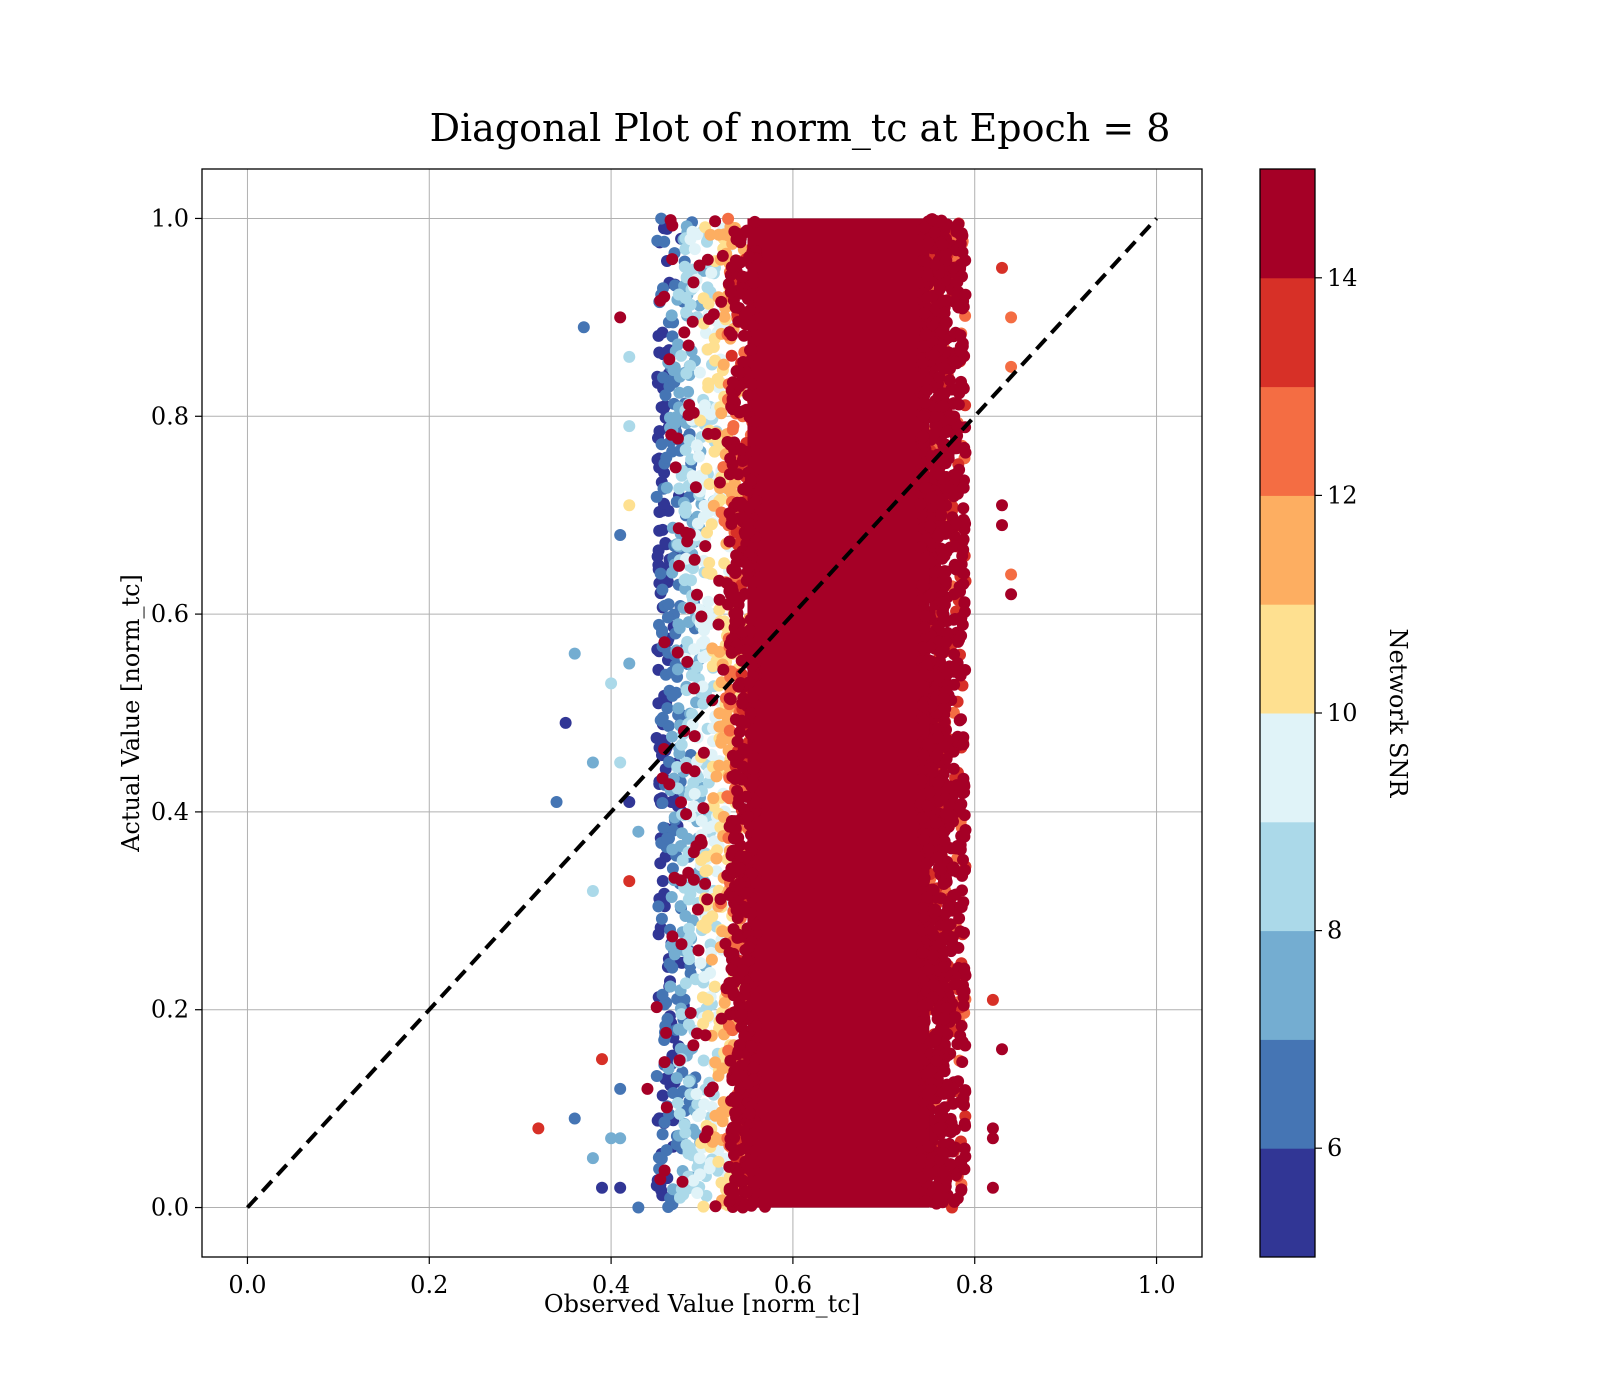  I want to click on colorbar-tick-label: 8, so click(1334, 931).